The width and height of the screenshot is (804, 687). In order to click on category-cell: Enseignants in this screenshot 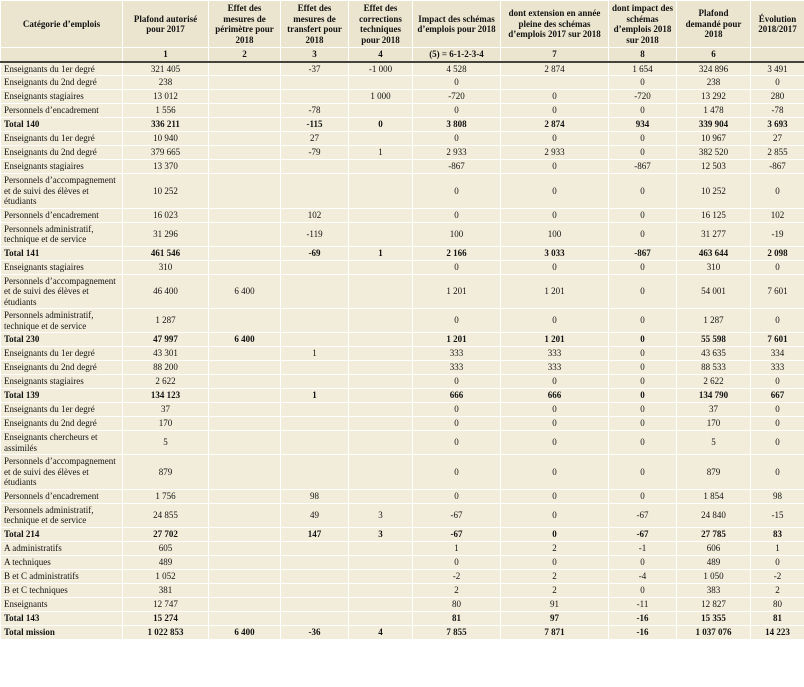, I will do `click(61, 604)`.